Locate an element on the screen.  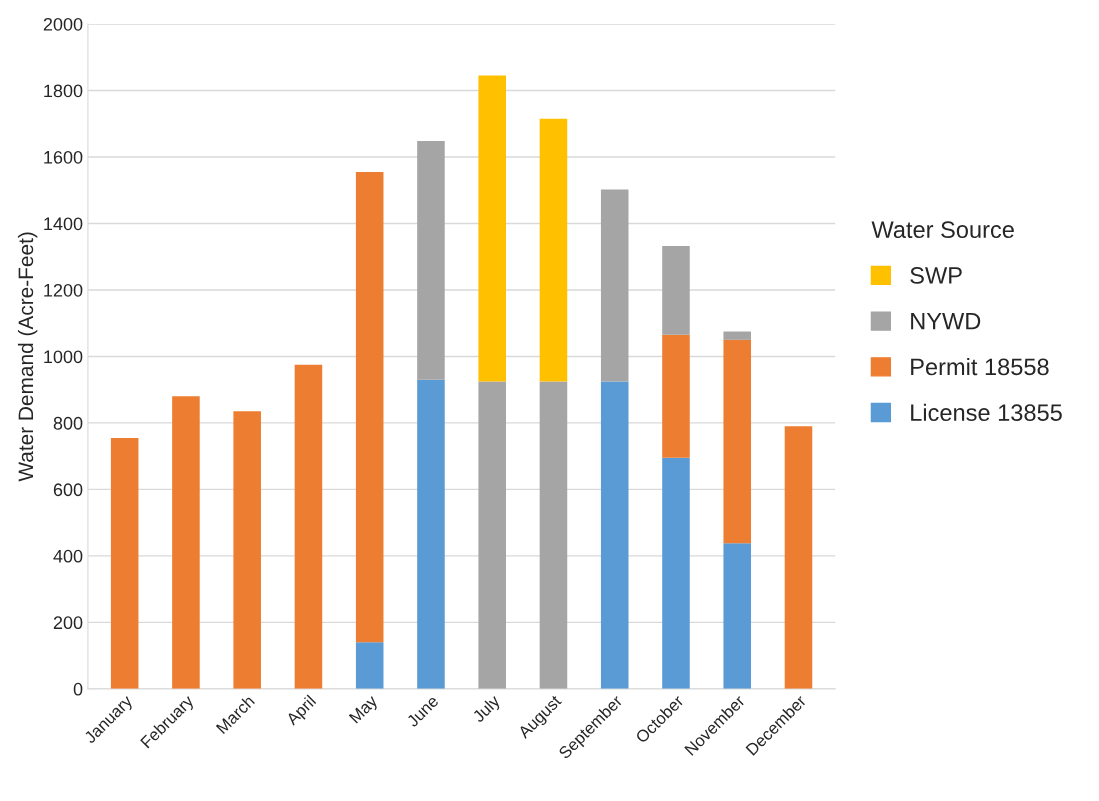
y-axis-title: Water Demand (Acre-Feet) is located at coordinates (27, 357).